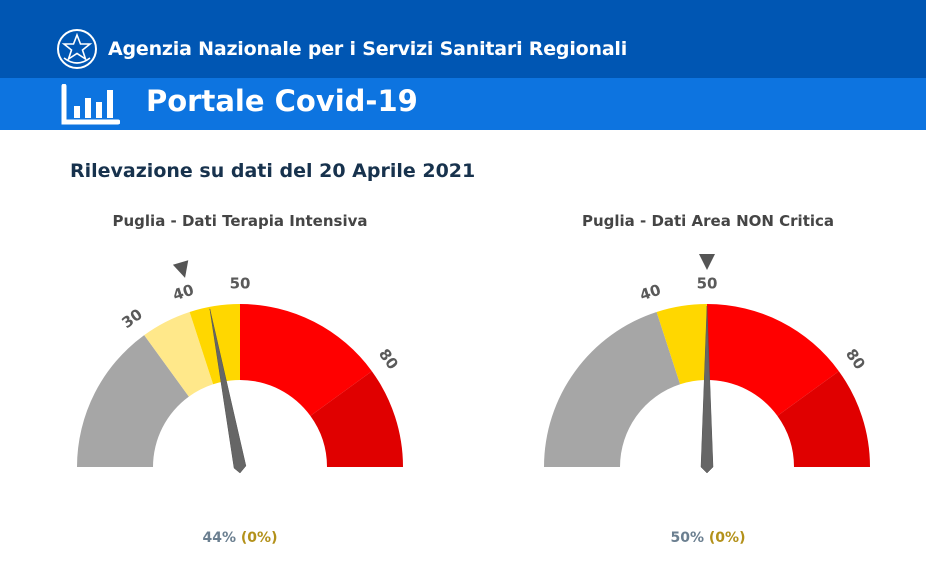 The width and height of the screenshot is (926, 562). Describe the element at coordinates (219, 538) in the screenshot. I see `occupancy-value: 44%` at that location.